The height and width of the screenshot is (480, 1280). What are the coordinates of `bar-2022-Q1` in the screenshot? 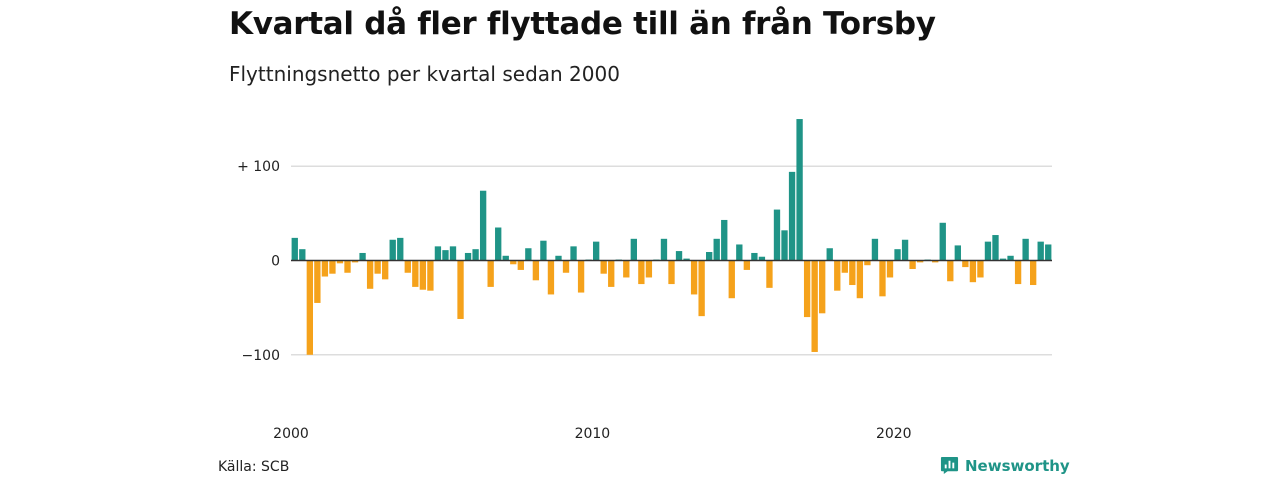 It's located at (957, 253).